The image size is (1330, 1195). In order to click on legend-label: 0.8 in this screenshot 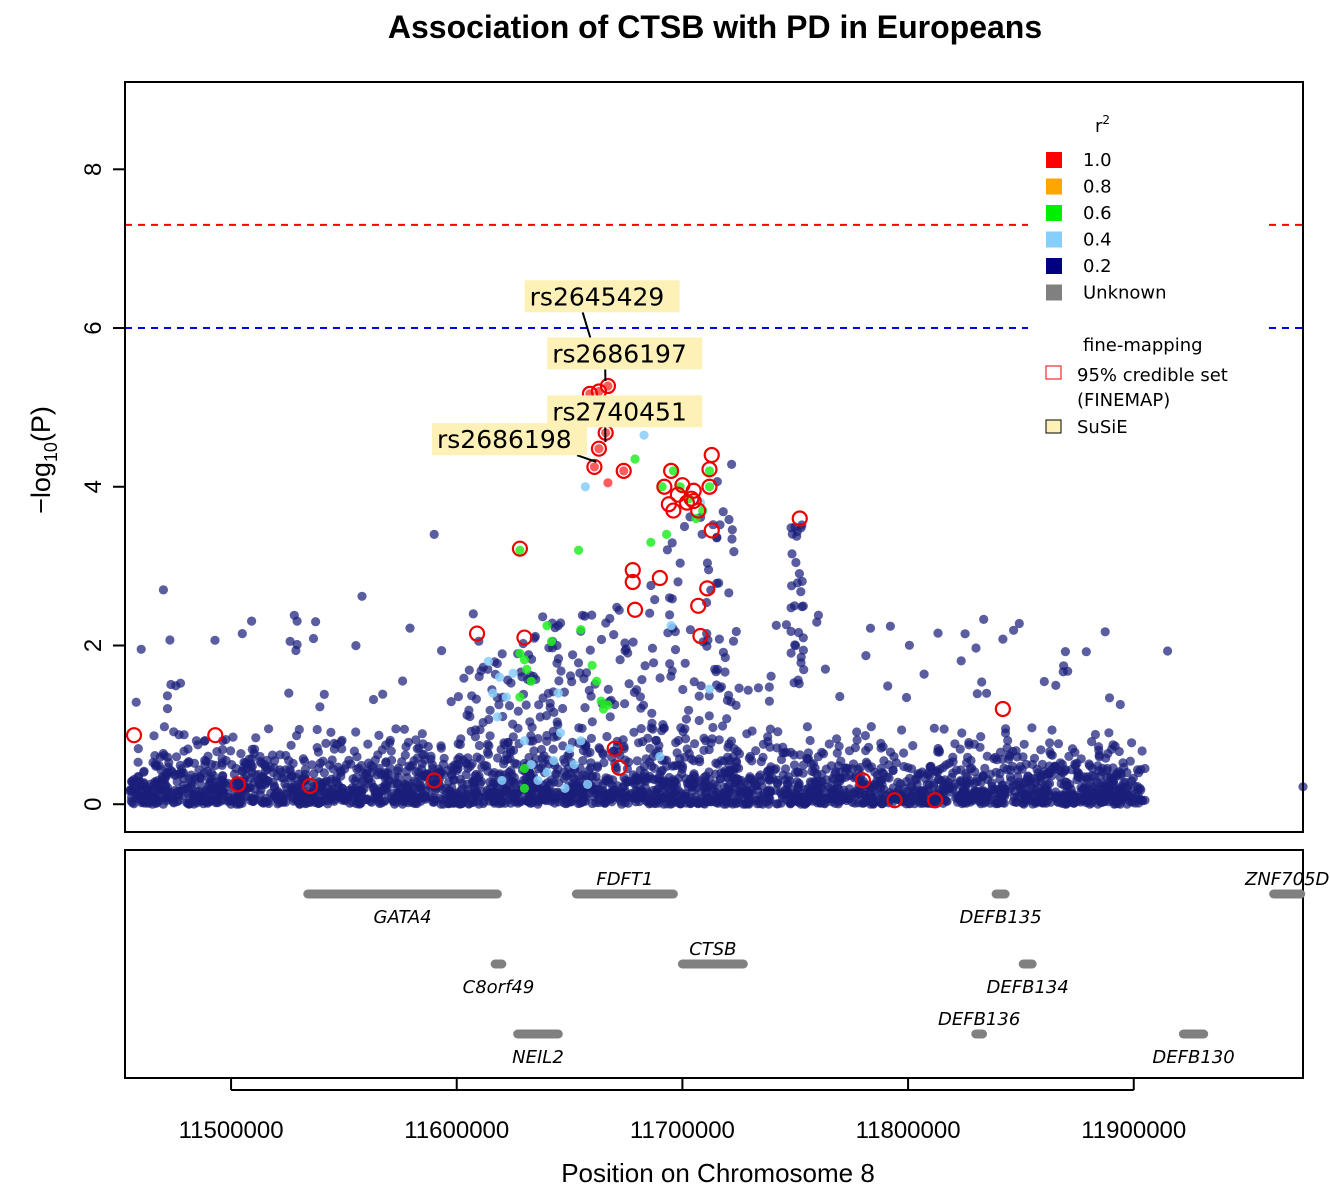, I will do `click(1097, 187)`.